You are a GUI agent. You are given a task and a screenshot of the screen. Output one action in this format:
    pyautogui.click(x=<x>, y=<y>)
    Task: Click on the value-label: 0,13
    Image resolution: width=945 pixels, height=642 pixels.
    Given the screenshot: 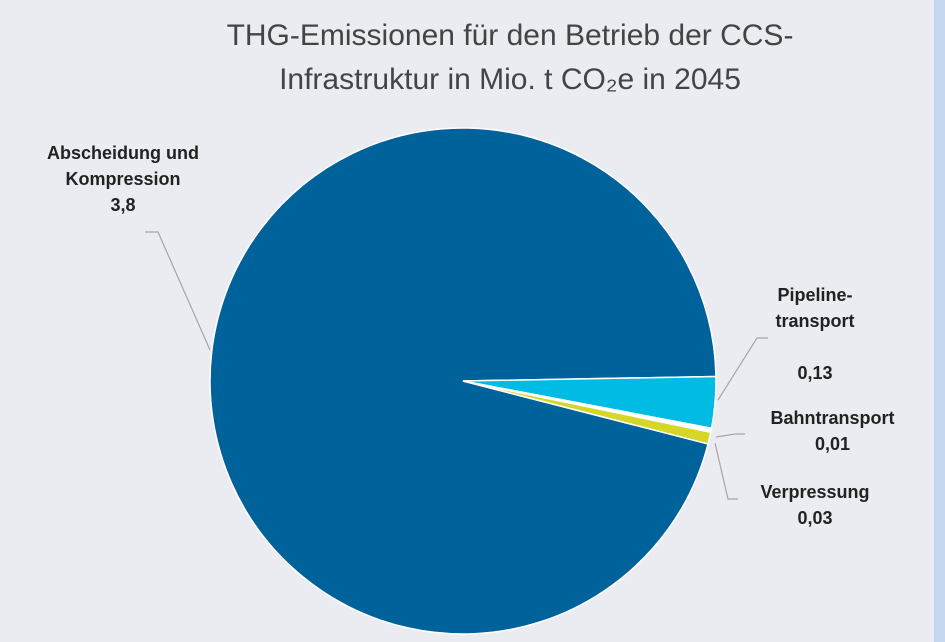 What is the action you would take?
    pyautogui.click(x=815, y=373)
    